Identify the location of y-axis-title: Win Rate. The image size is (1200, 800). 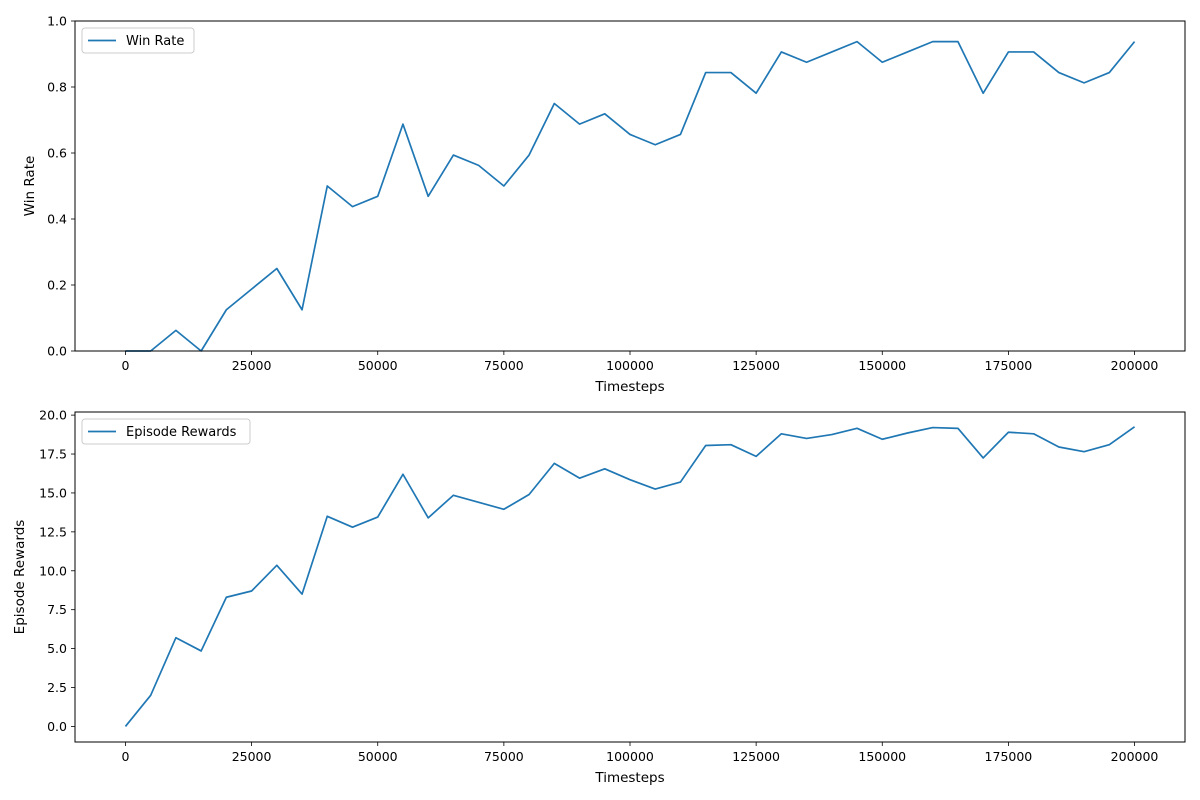
(30, 186).